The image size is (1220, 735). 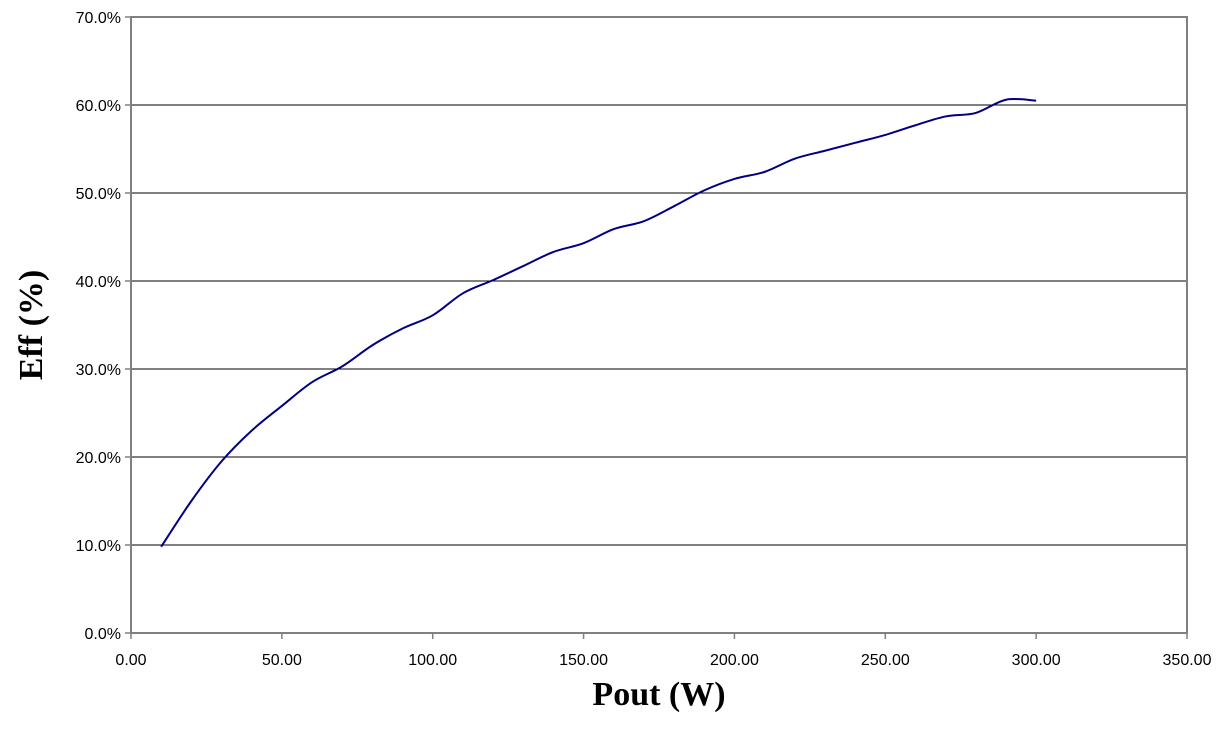 What do you see at coordinates (885, 660) in the screenshot?
I see `x-tick-label: 250.00` at bounding box center [885, 660].